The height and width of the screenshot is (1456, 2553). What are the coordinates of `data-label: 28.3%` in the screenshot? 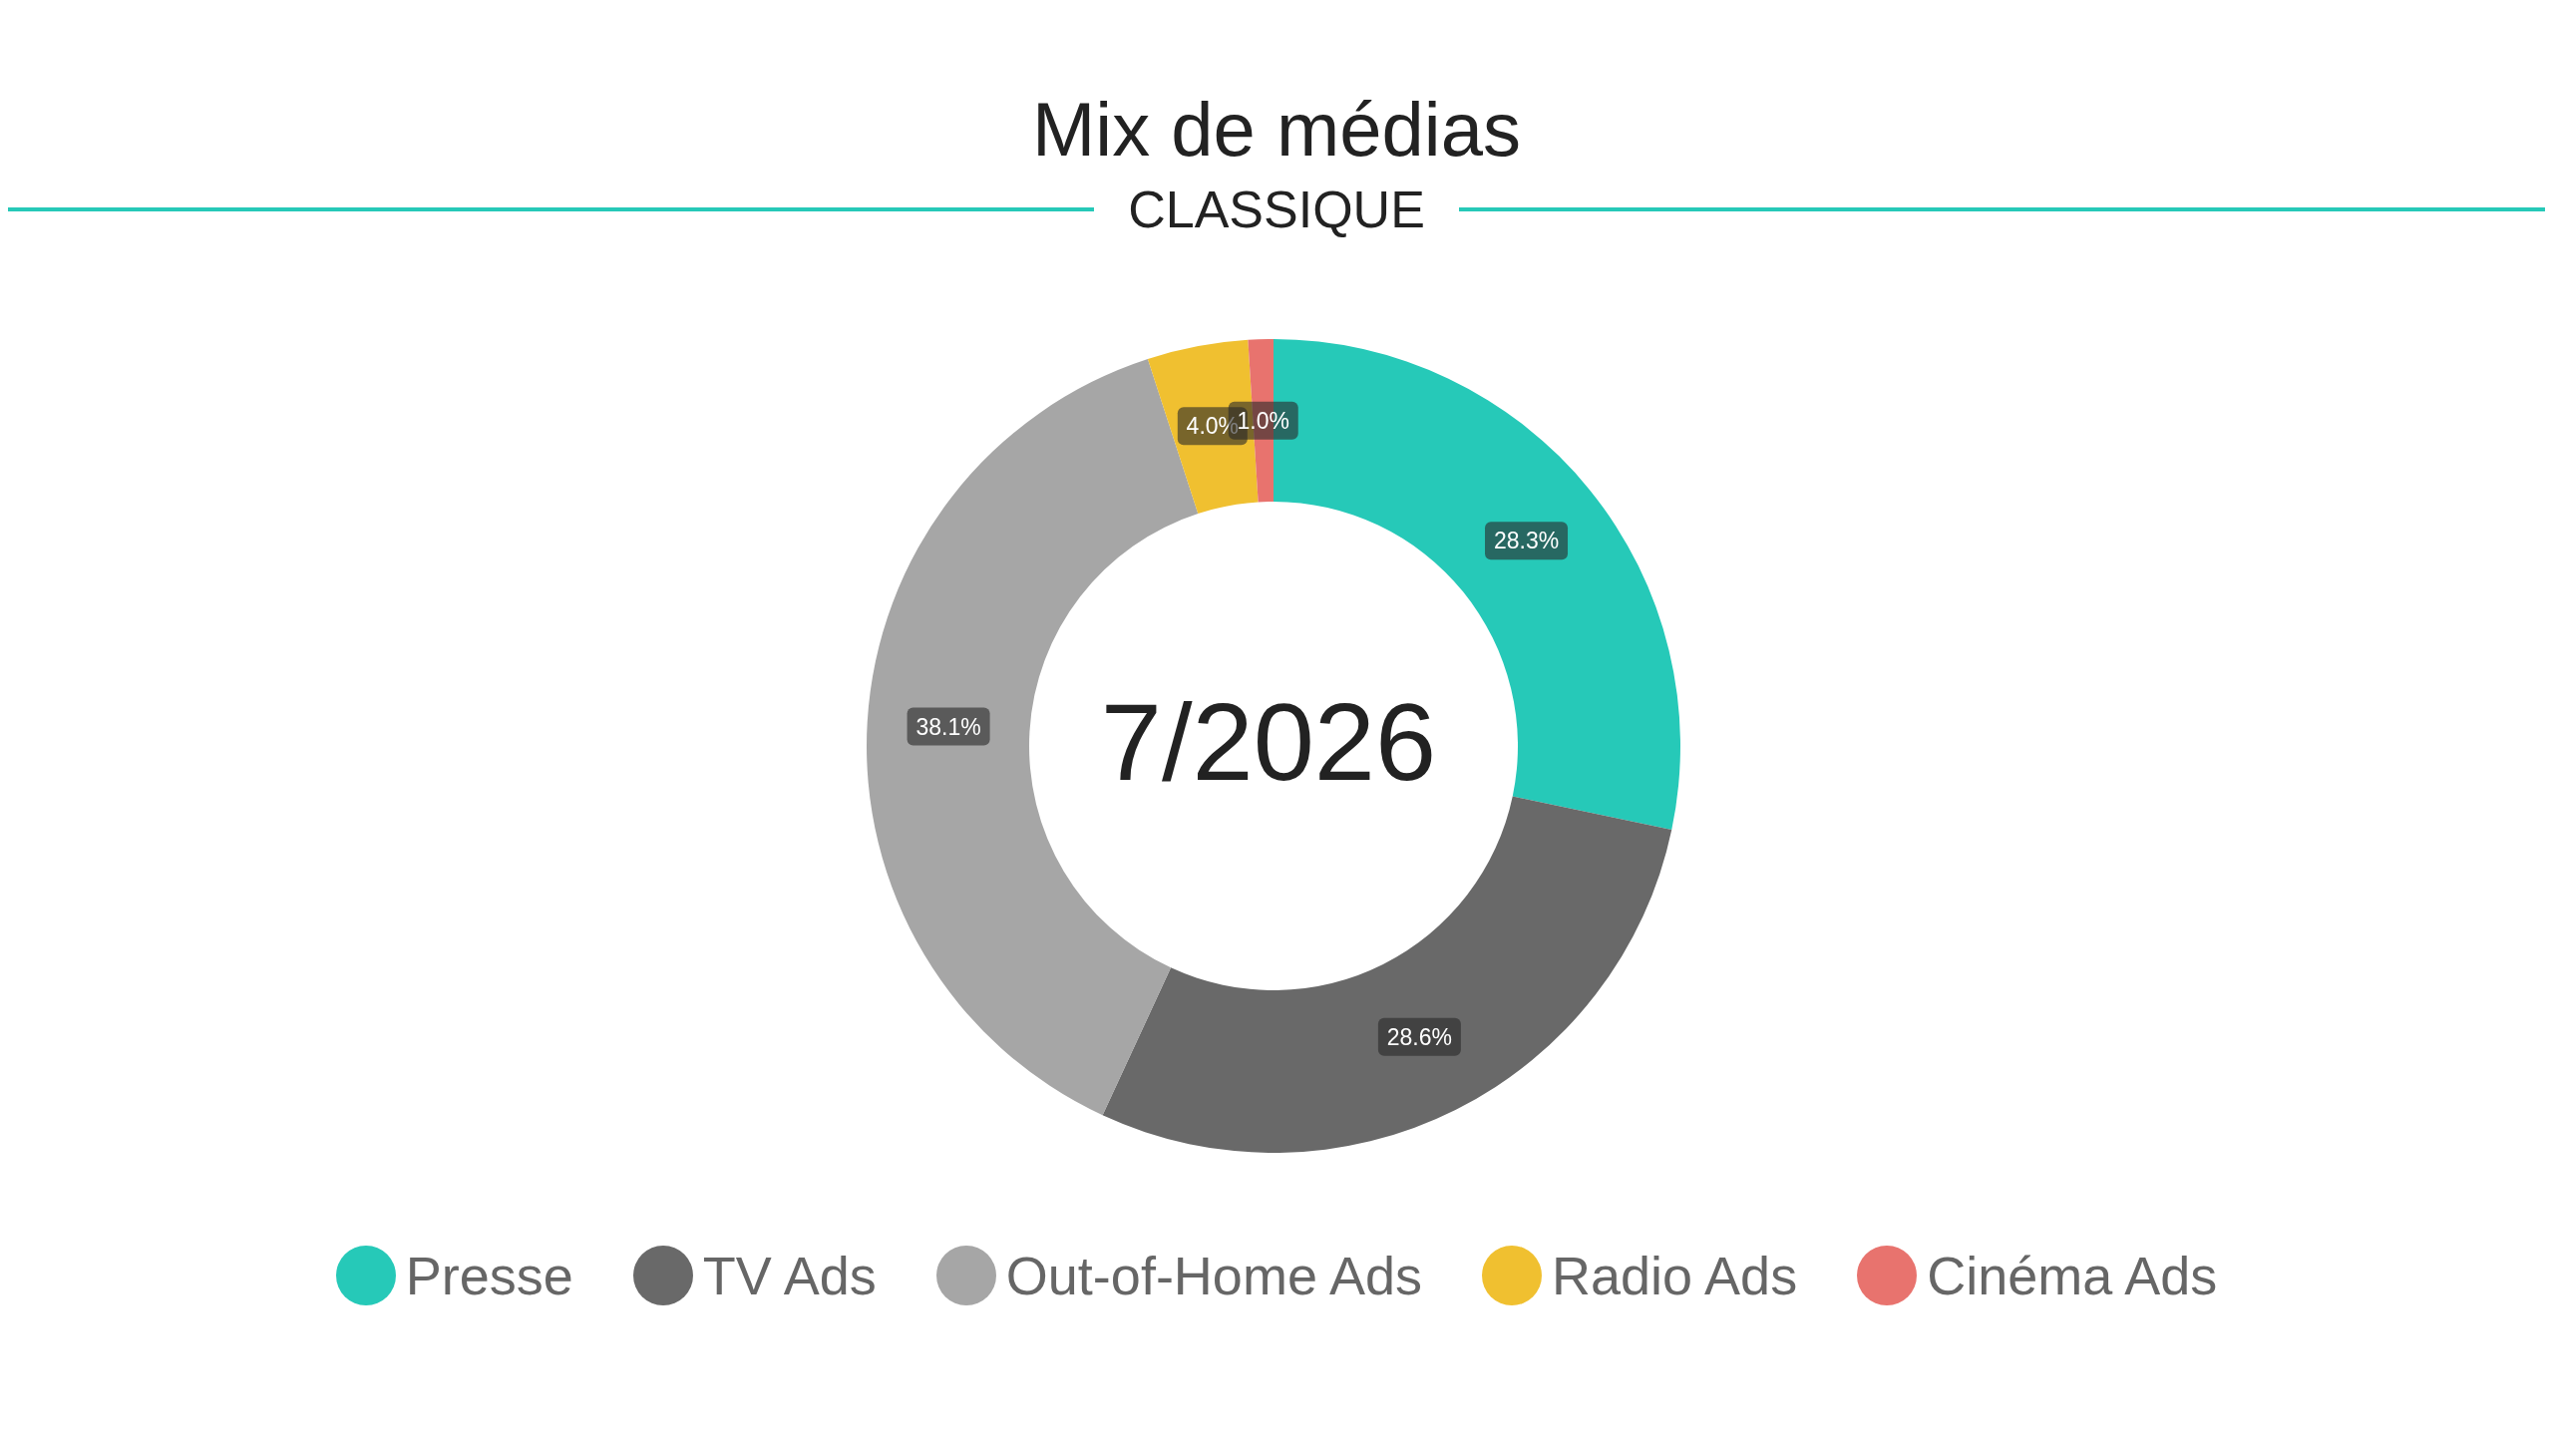 It's located at (1527, 541).